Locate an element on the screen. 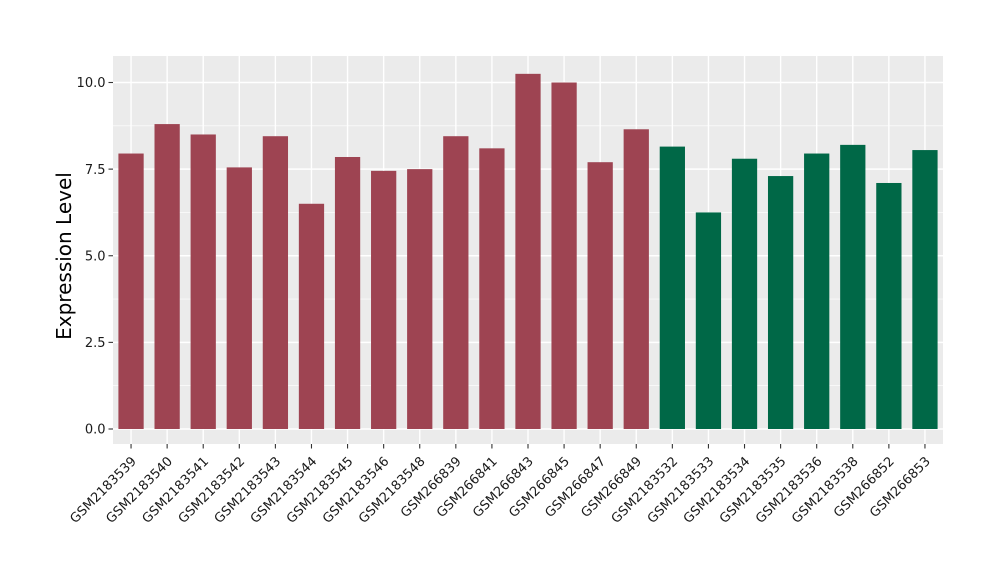  bar-GSM2183542 is located at coordinates (239, 298).